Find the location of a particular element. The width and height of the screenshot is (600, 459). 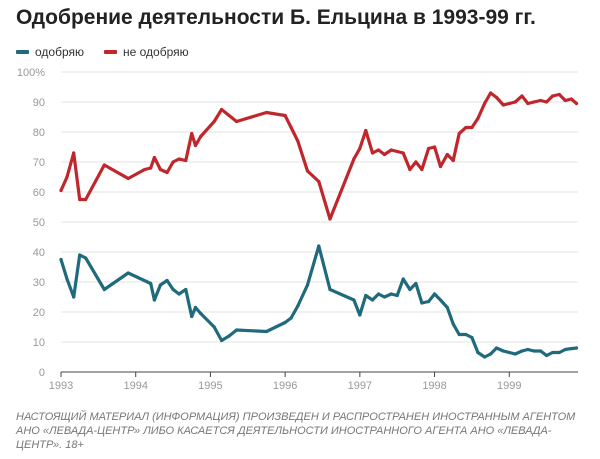

x-tick-label-1997: 1997 is located at coordinates (360, 386).